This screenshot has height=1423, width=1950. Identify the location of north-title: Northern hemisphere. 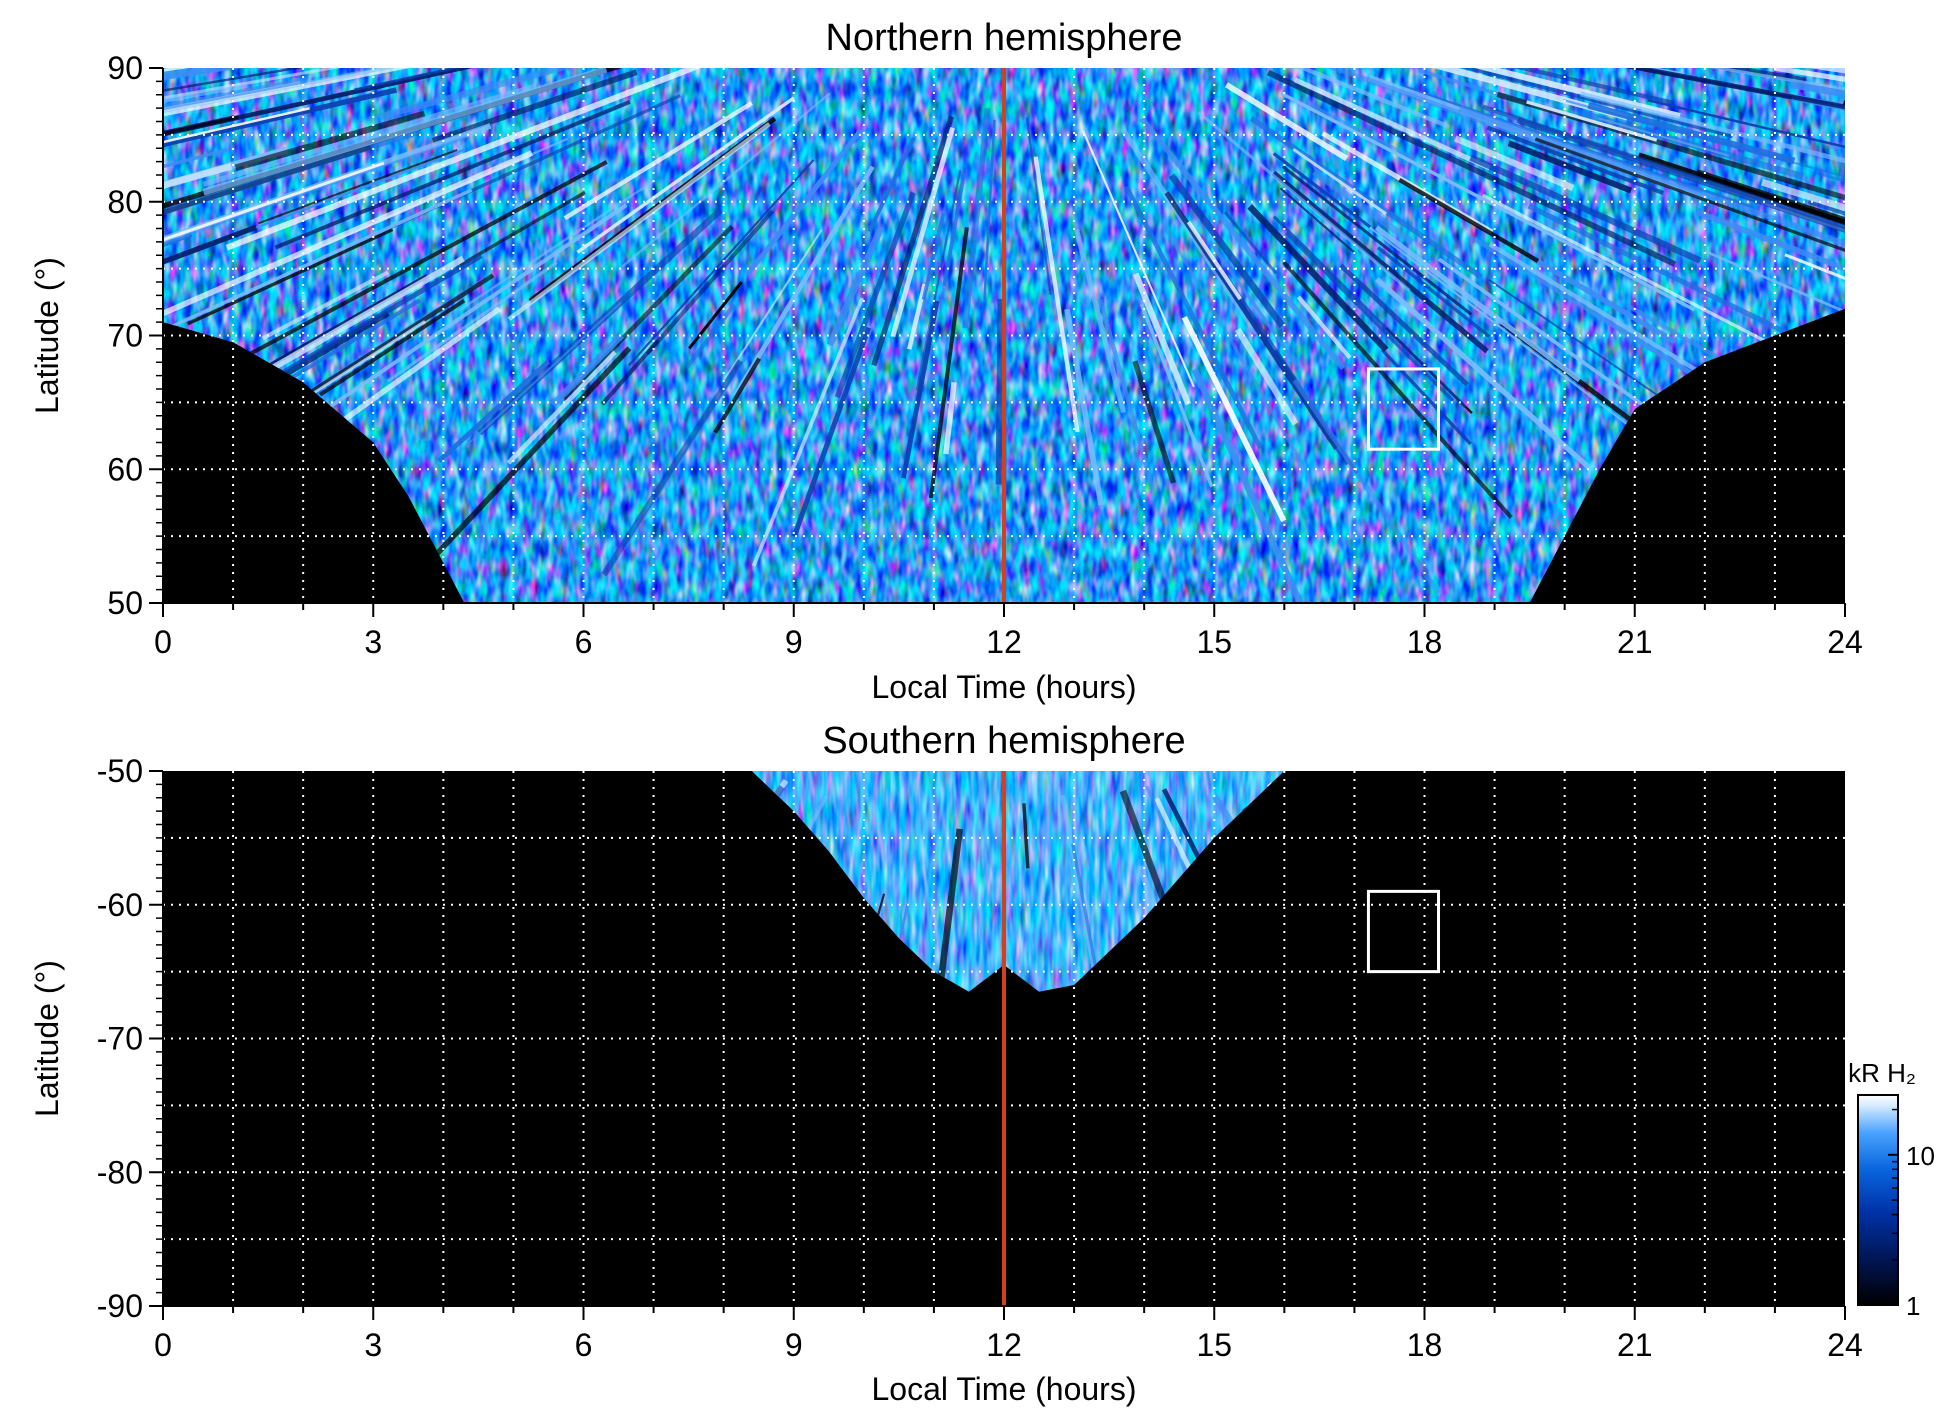
(1004, 38).